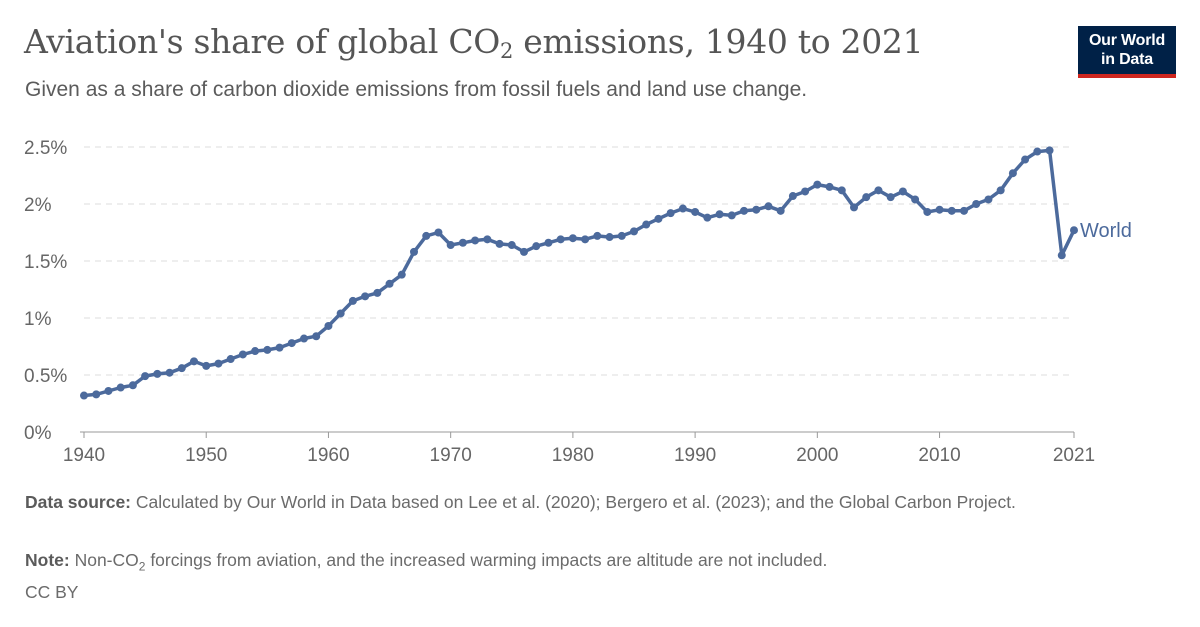 This screenshot has width=1200, height=627. I want to click on license: CC BY, so click(52, 592).